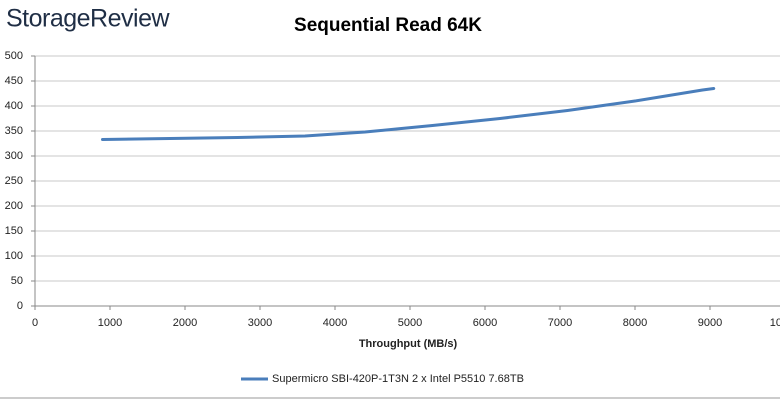 This screenshot has width=780, height=401. What do you see at coordinates (388, 25) in the screenshot?
I see `chart-title: Sequential Read 64K` at bounding box center [388, 25].